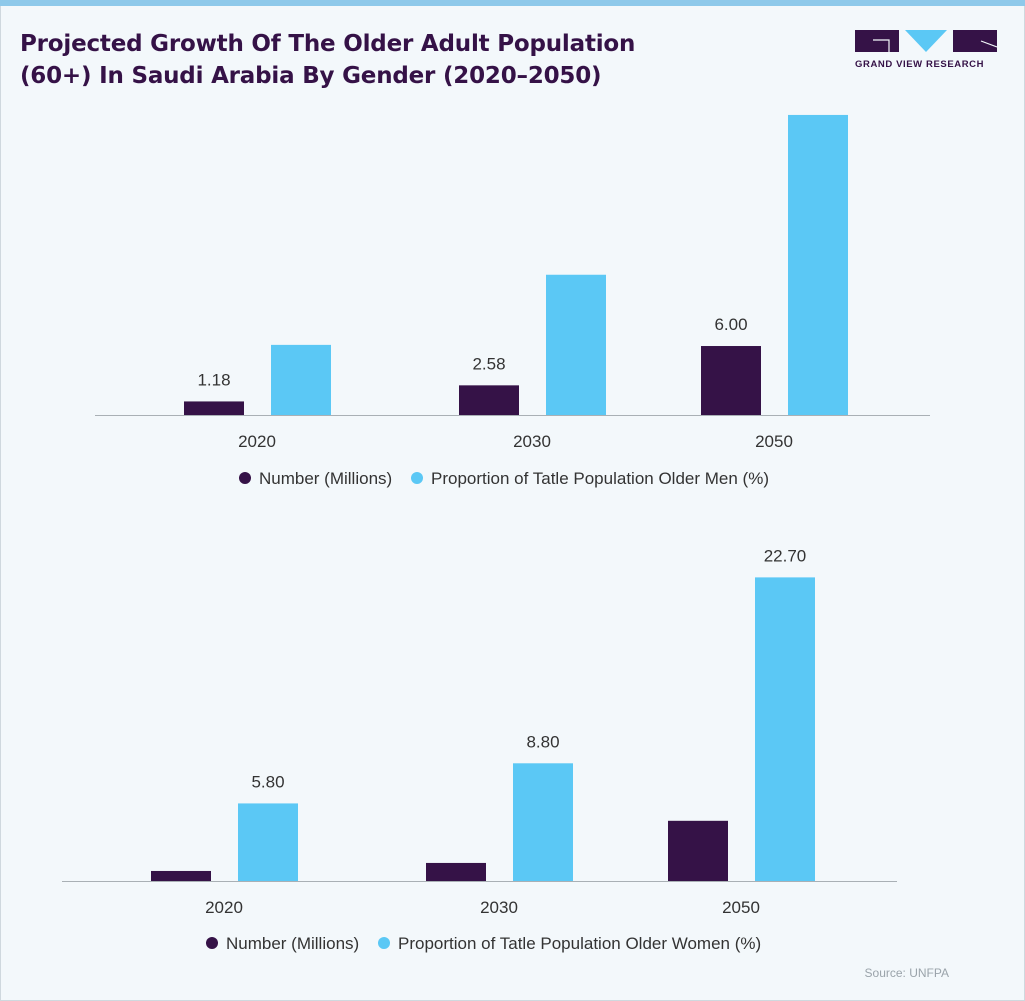 This screenshot has height=1001, width=1025. I want to click on data-label: 5.80, so click(267, 781).